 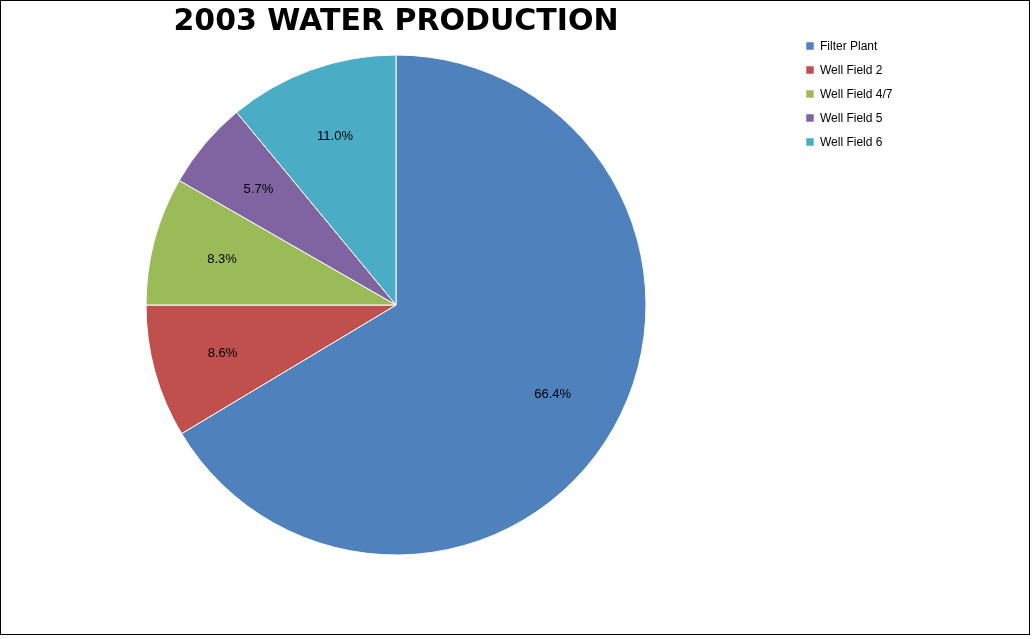 What do you see at coordinates (396, 19) in the screenshot?
I see `chart-title: 2003 WATER PRODUCTION` at bounding box center [396, 19].